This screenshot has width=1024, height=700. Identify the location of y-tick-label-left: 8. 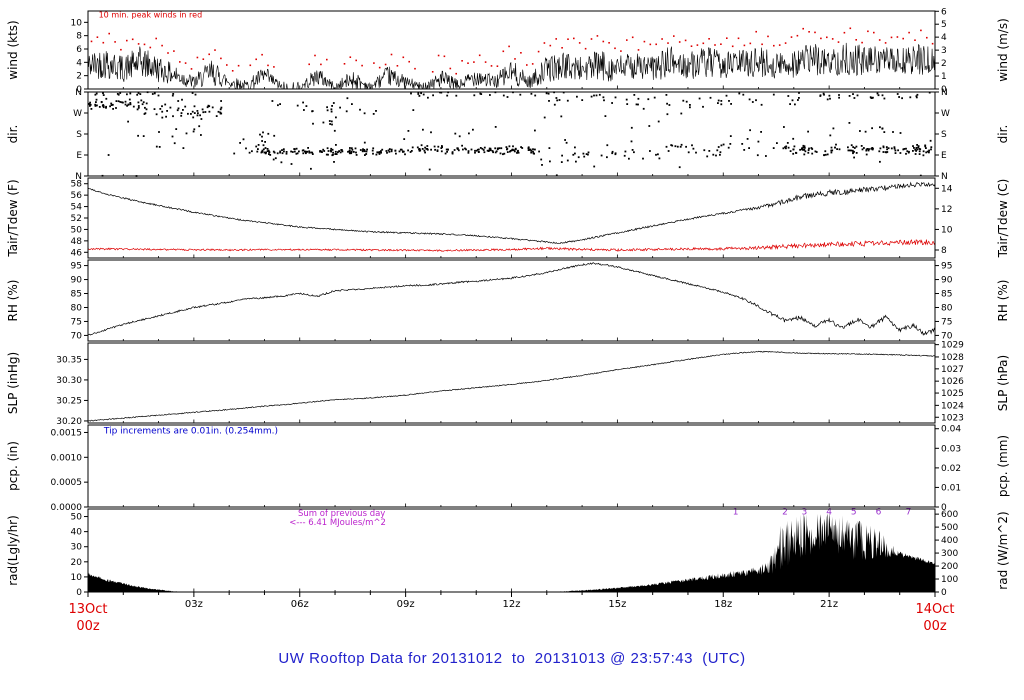
(79, 37).